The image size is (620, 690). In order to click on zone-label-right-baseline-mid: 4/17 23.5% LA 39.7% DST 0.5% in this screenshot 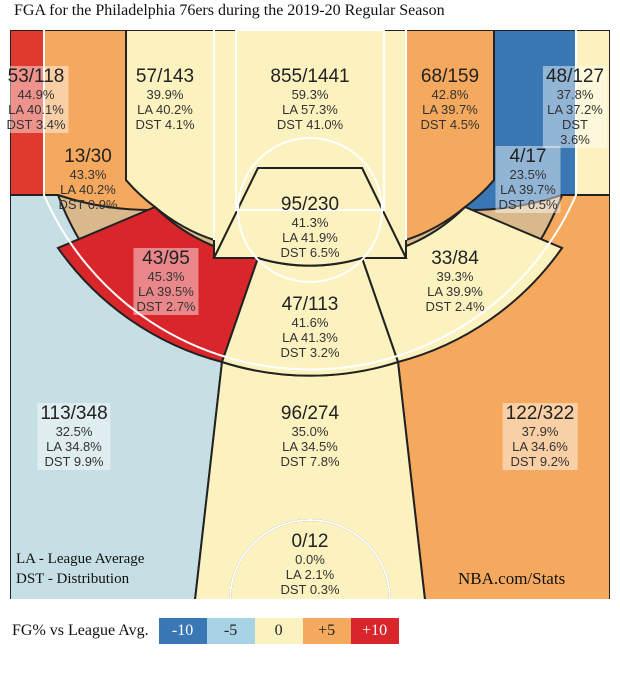, I will do `click(528, 179)`.